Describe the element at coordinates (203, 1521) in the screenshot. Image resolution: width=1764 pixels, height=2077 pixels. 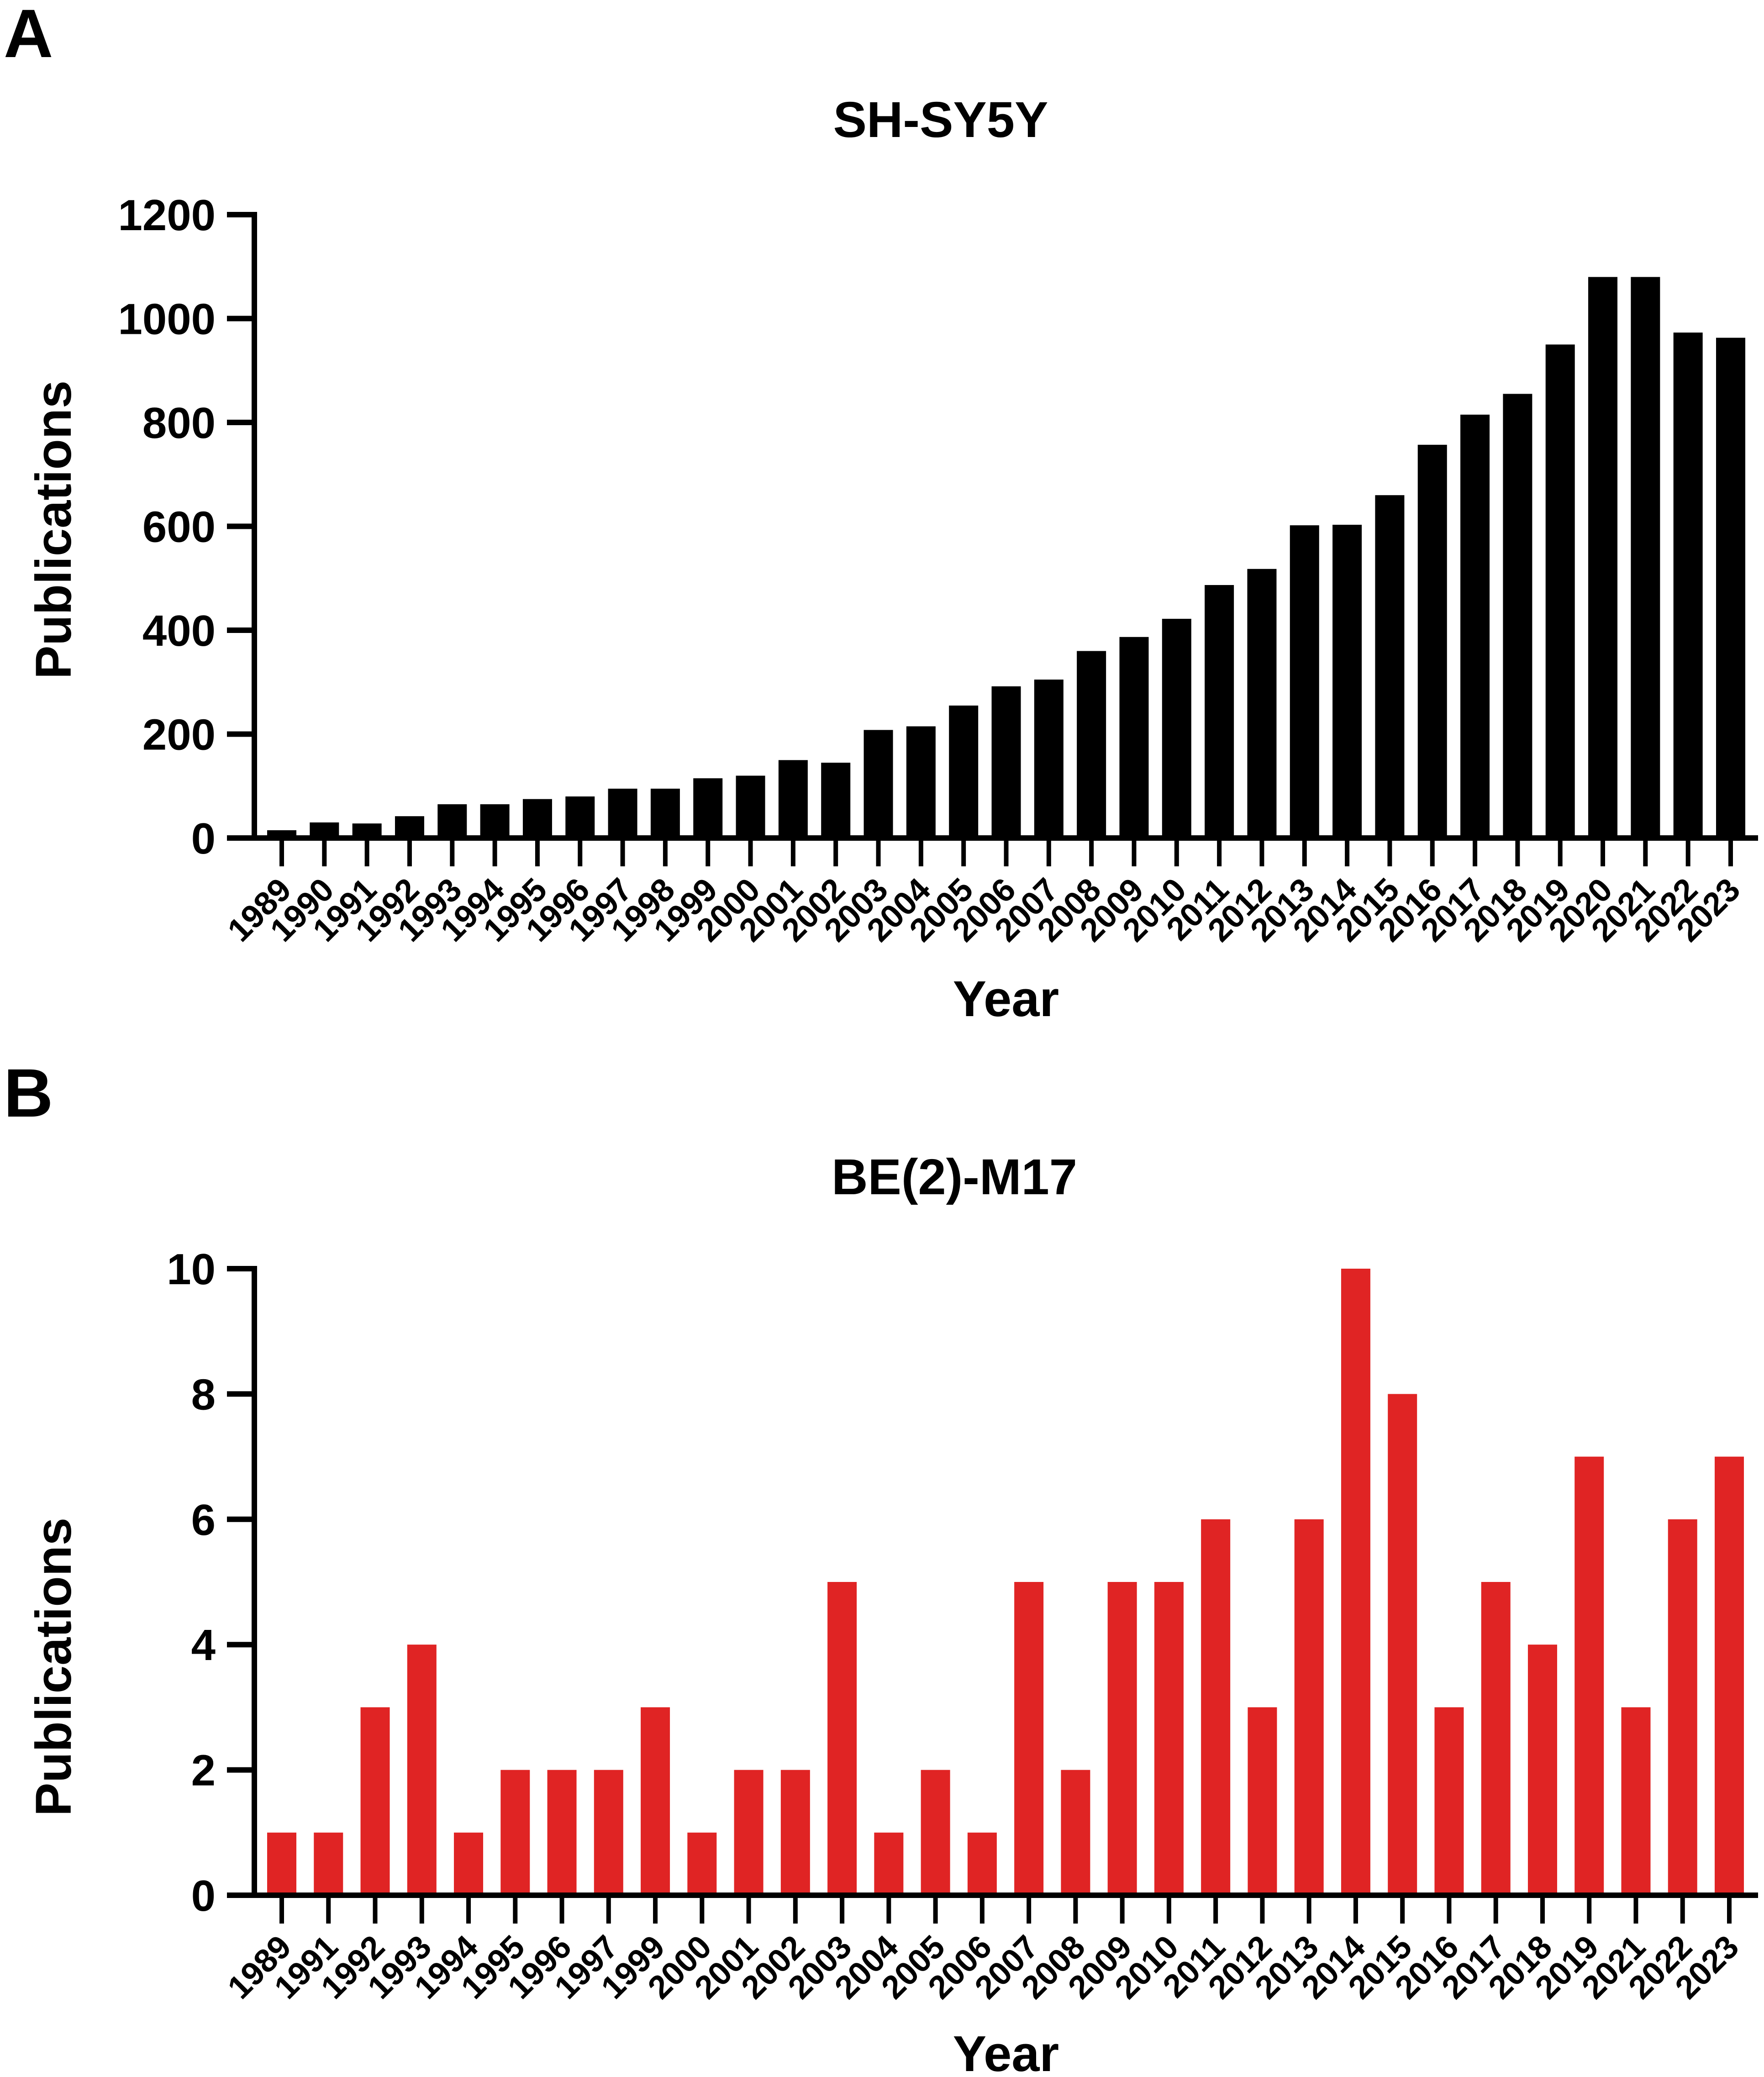
I see `b-y-tick-label: 6` at that location.